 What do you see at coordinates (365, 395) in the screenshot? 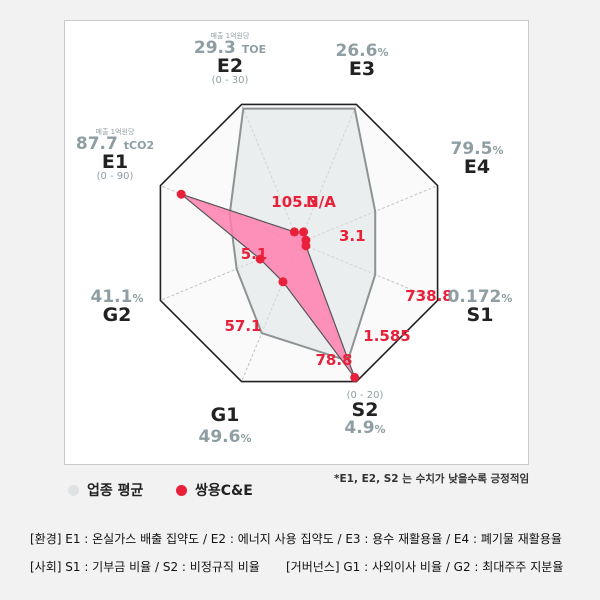
I see `s2-range: (0 - 20)` at bounding box center [365, 395].